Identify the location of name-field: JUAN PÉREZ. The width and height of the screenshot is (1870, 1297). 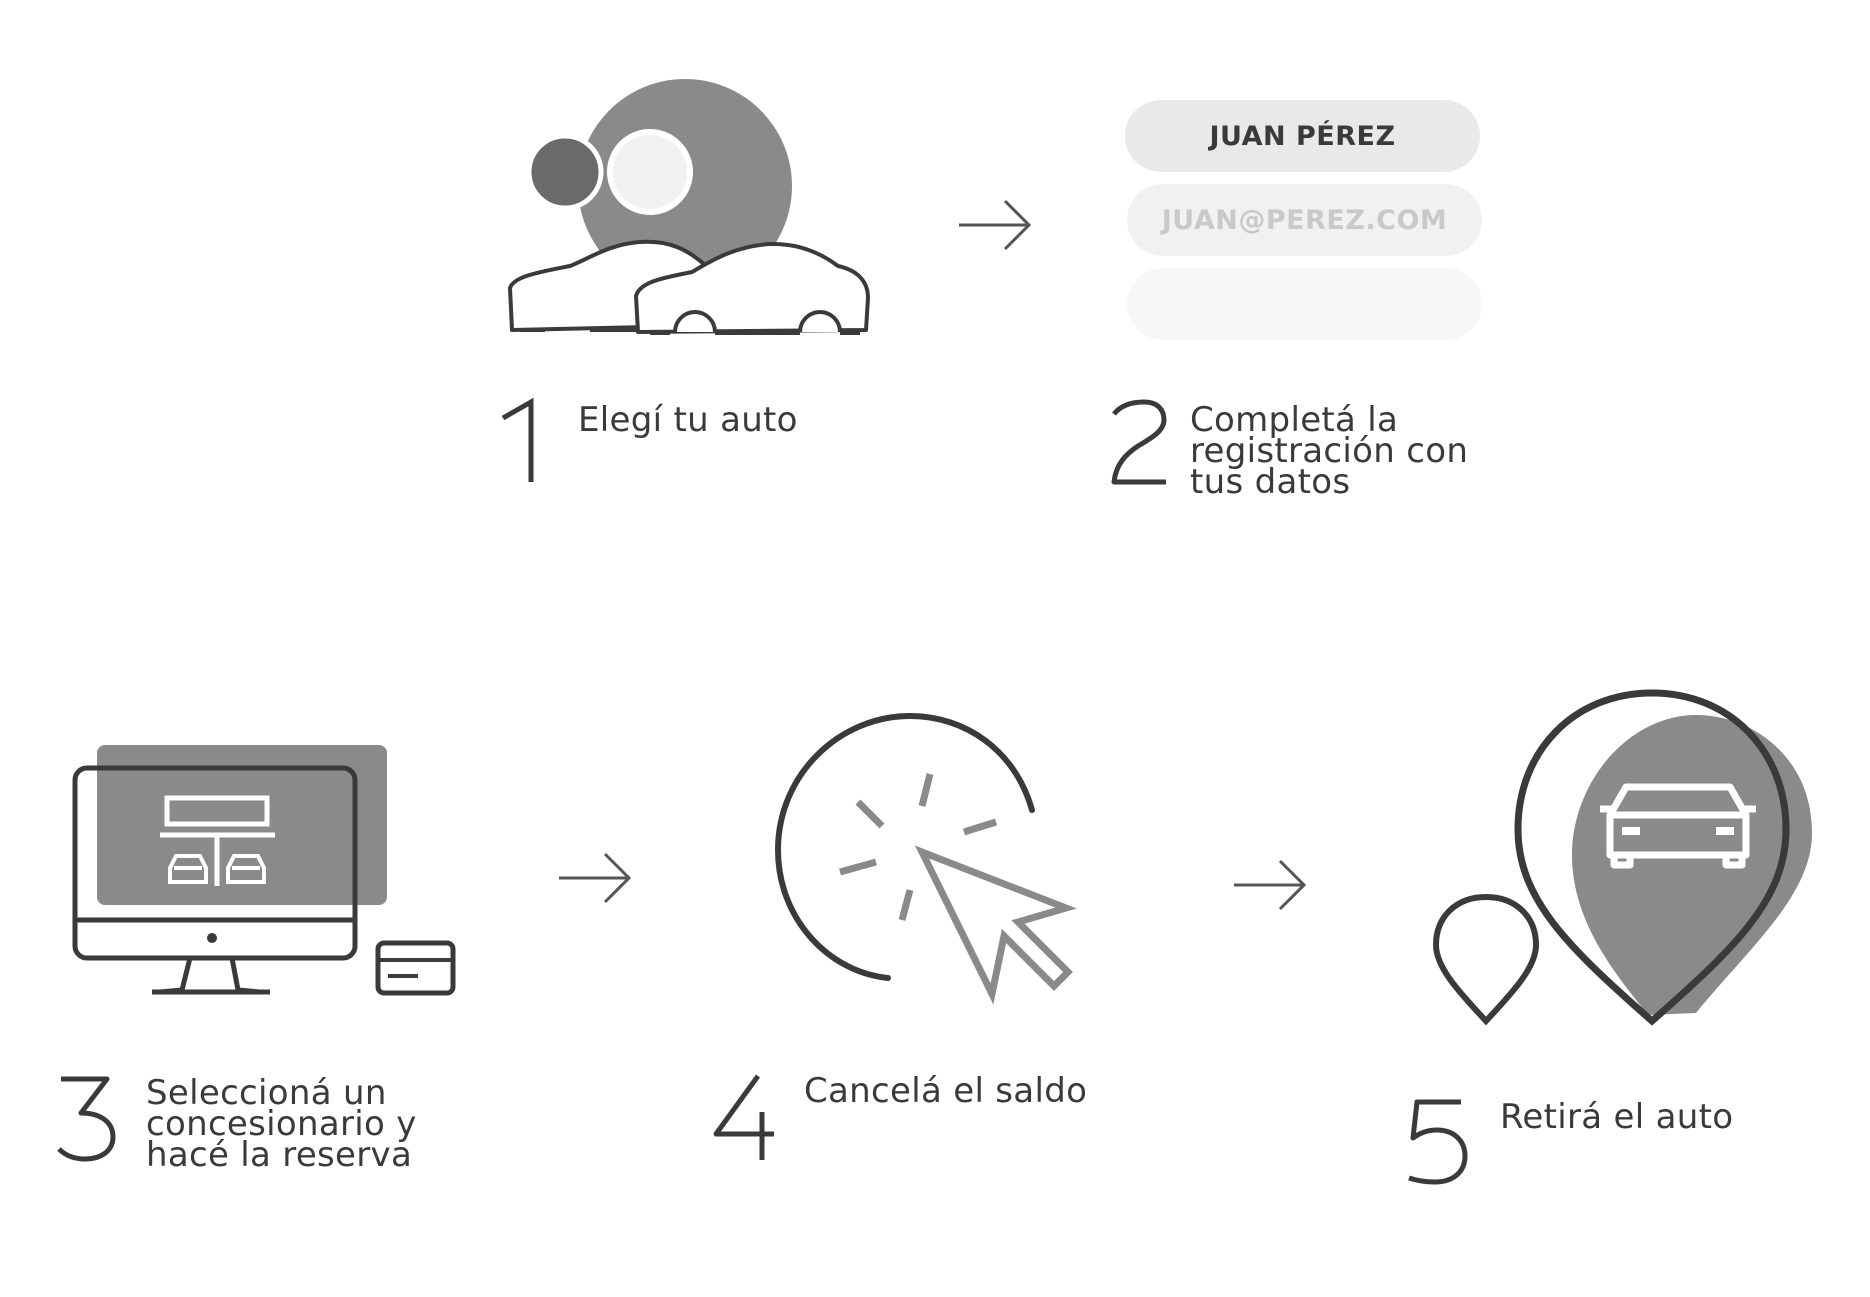
(1302, 136).